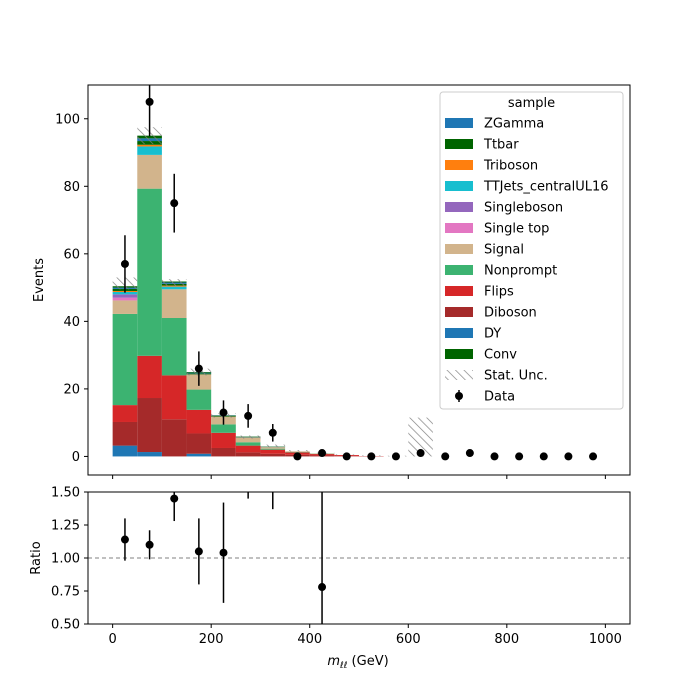 This screenshot has height=700, width=700. Describe the element at coordinates (523, 208) in the screenshot. I see `legend-label-singleboson: Singleboson` at that location.